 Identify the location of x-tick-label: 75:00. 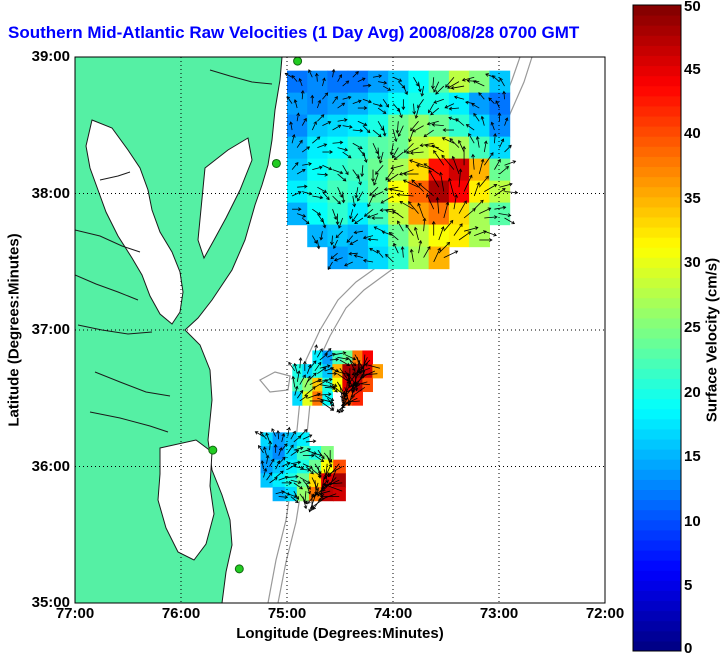
(287, 613).